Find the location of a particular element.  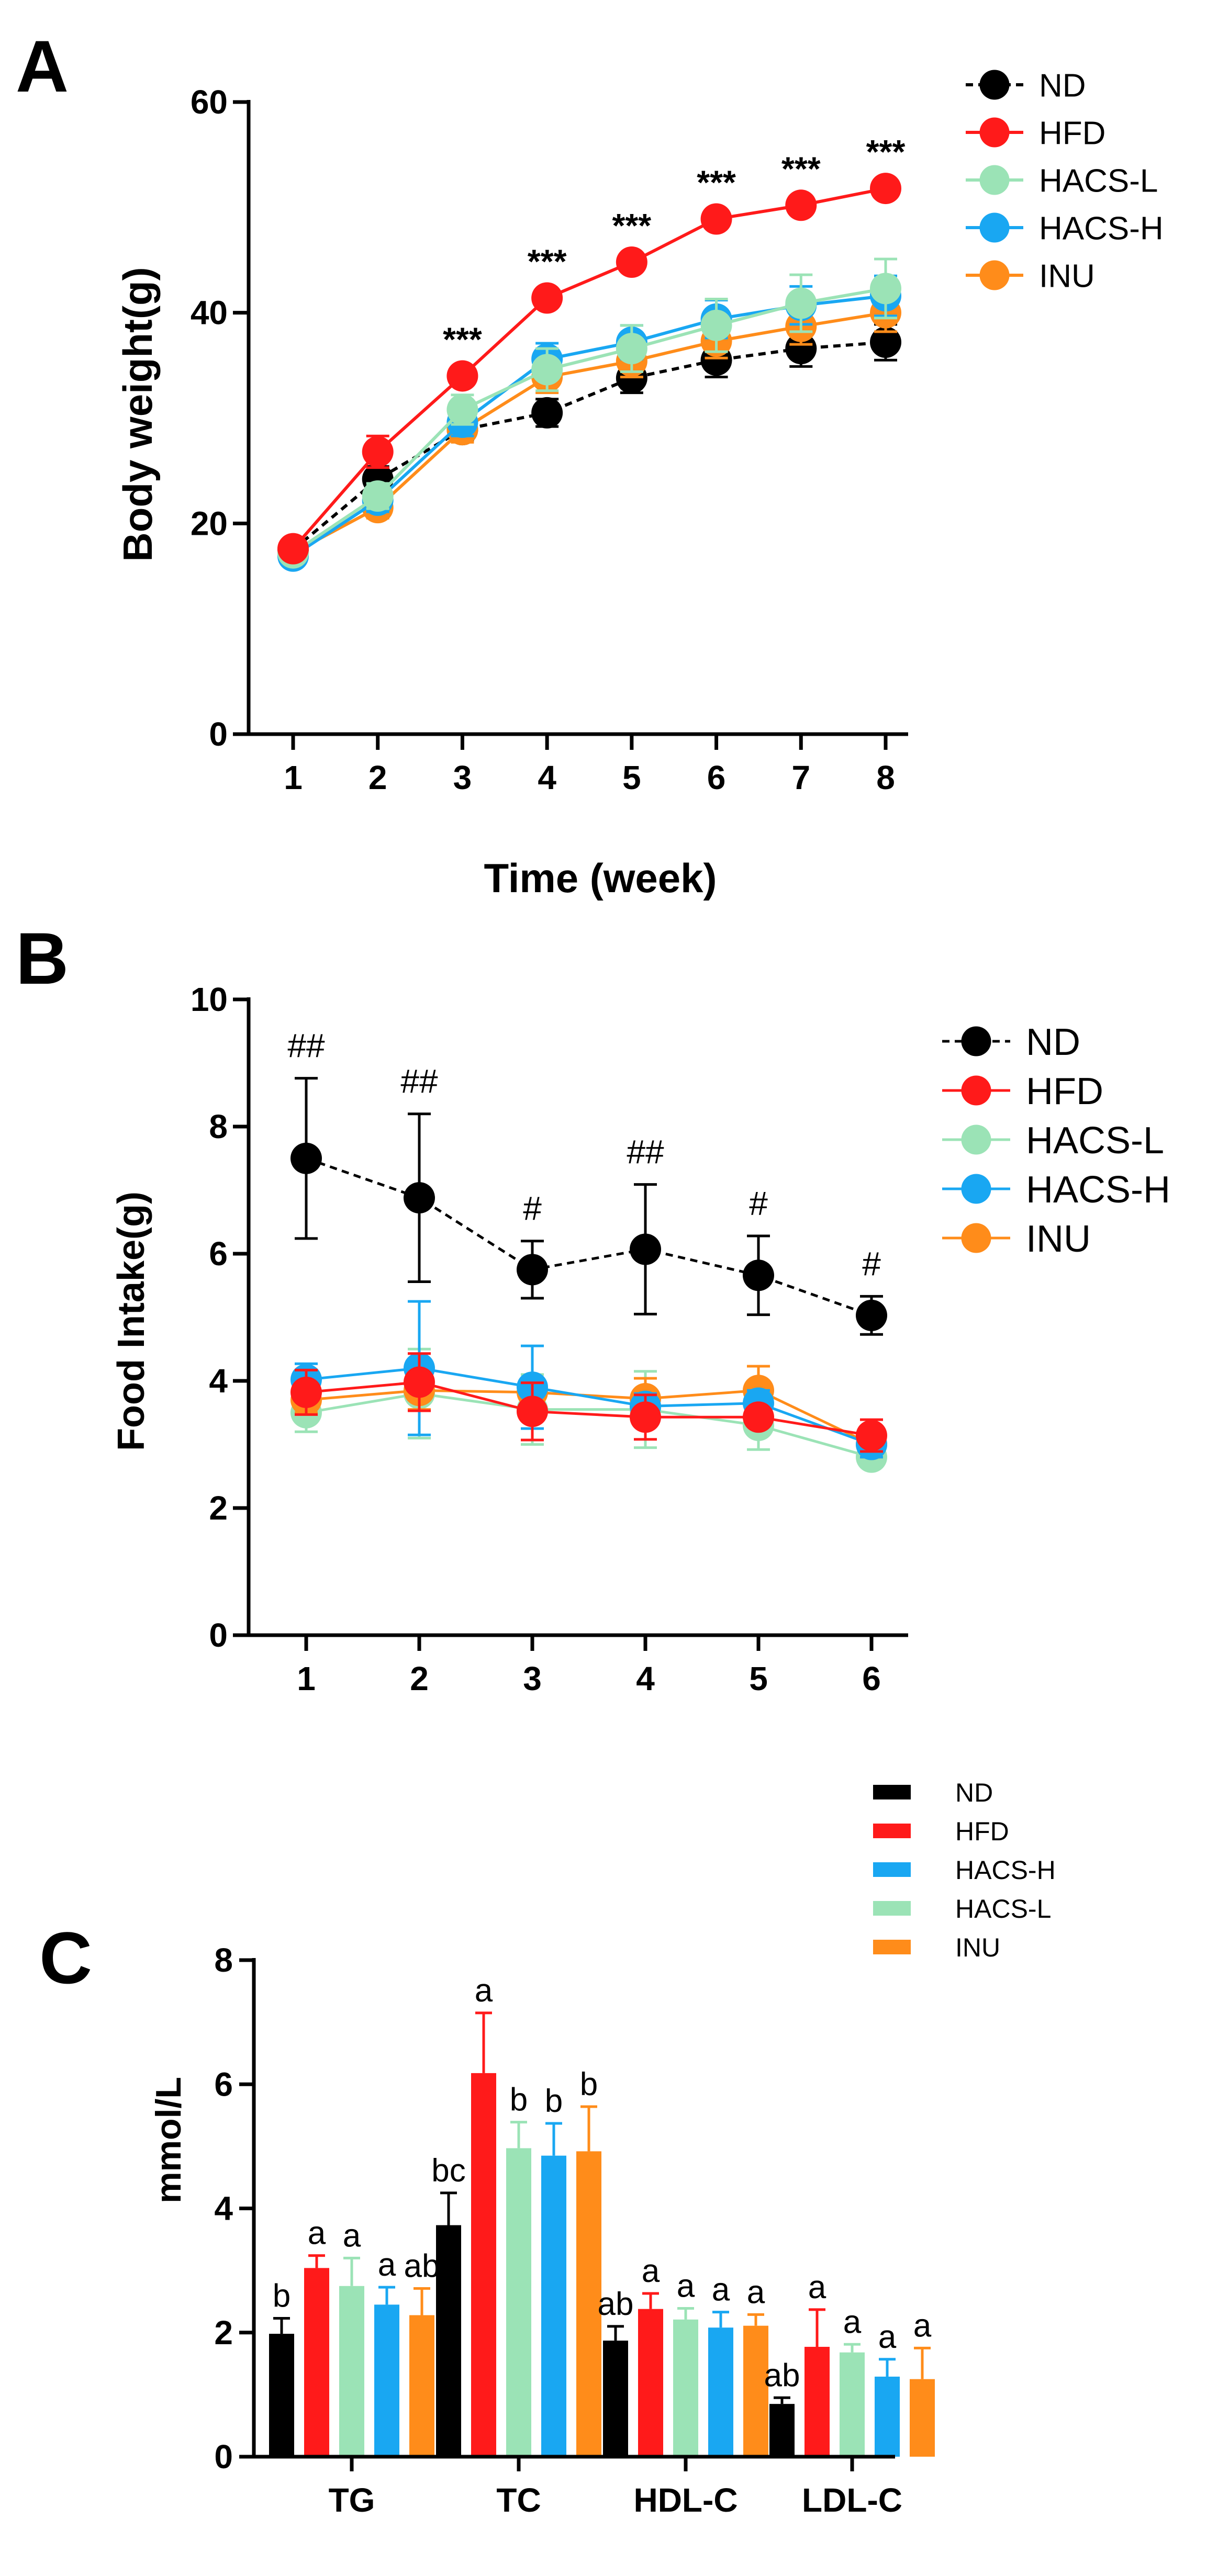

bar-INU-TG is located at coordinates (422, 2386).